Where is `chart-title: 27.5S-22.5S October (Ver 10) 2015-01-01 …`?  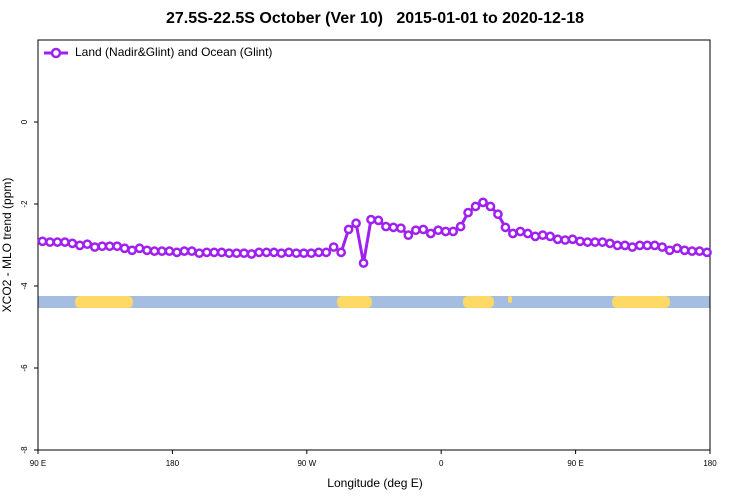 chart-title: 27.5S-22.5S October (Ver 10) 2015-01-01 … is located at coordinates (375, 18).